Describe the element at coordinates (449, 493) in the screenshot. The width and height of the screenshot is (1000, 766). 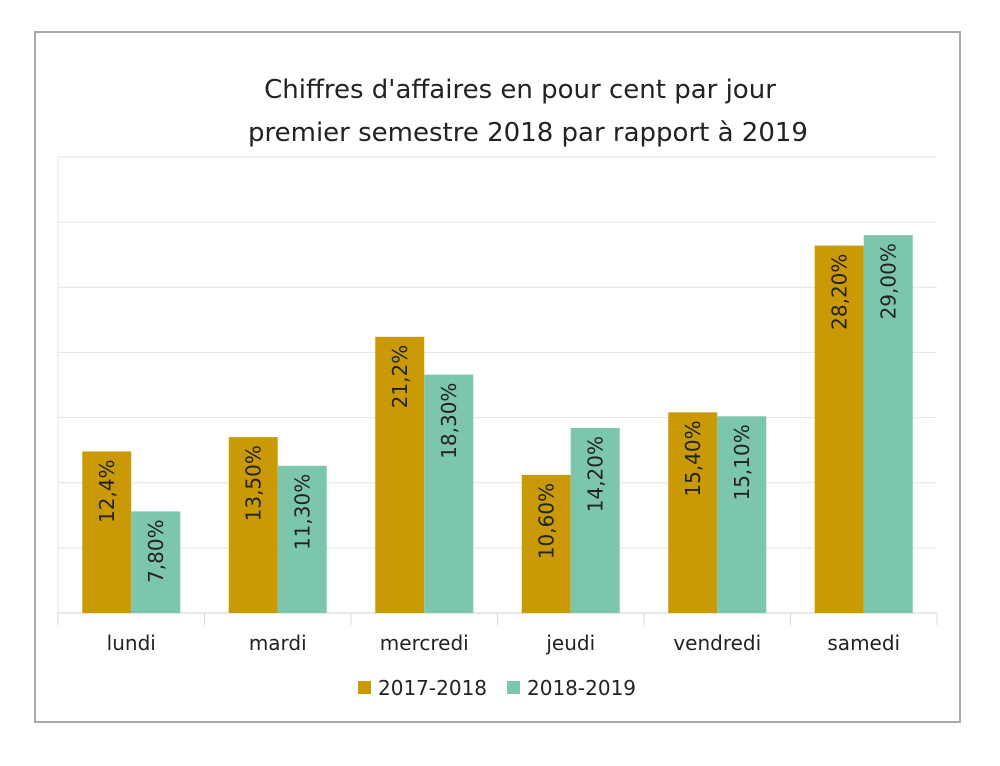
I see `bar-2018-2019-mercredi` at that location.